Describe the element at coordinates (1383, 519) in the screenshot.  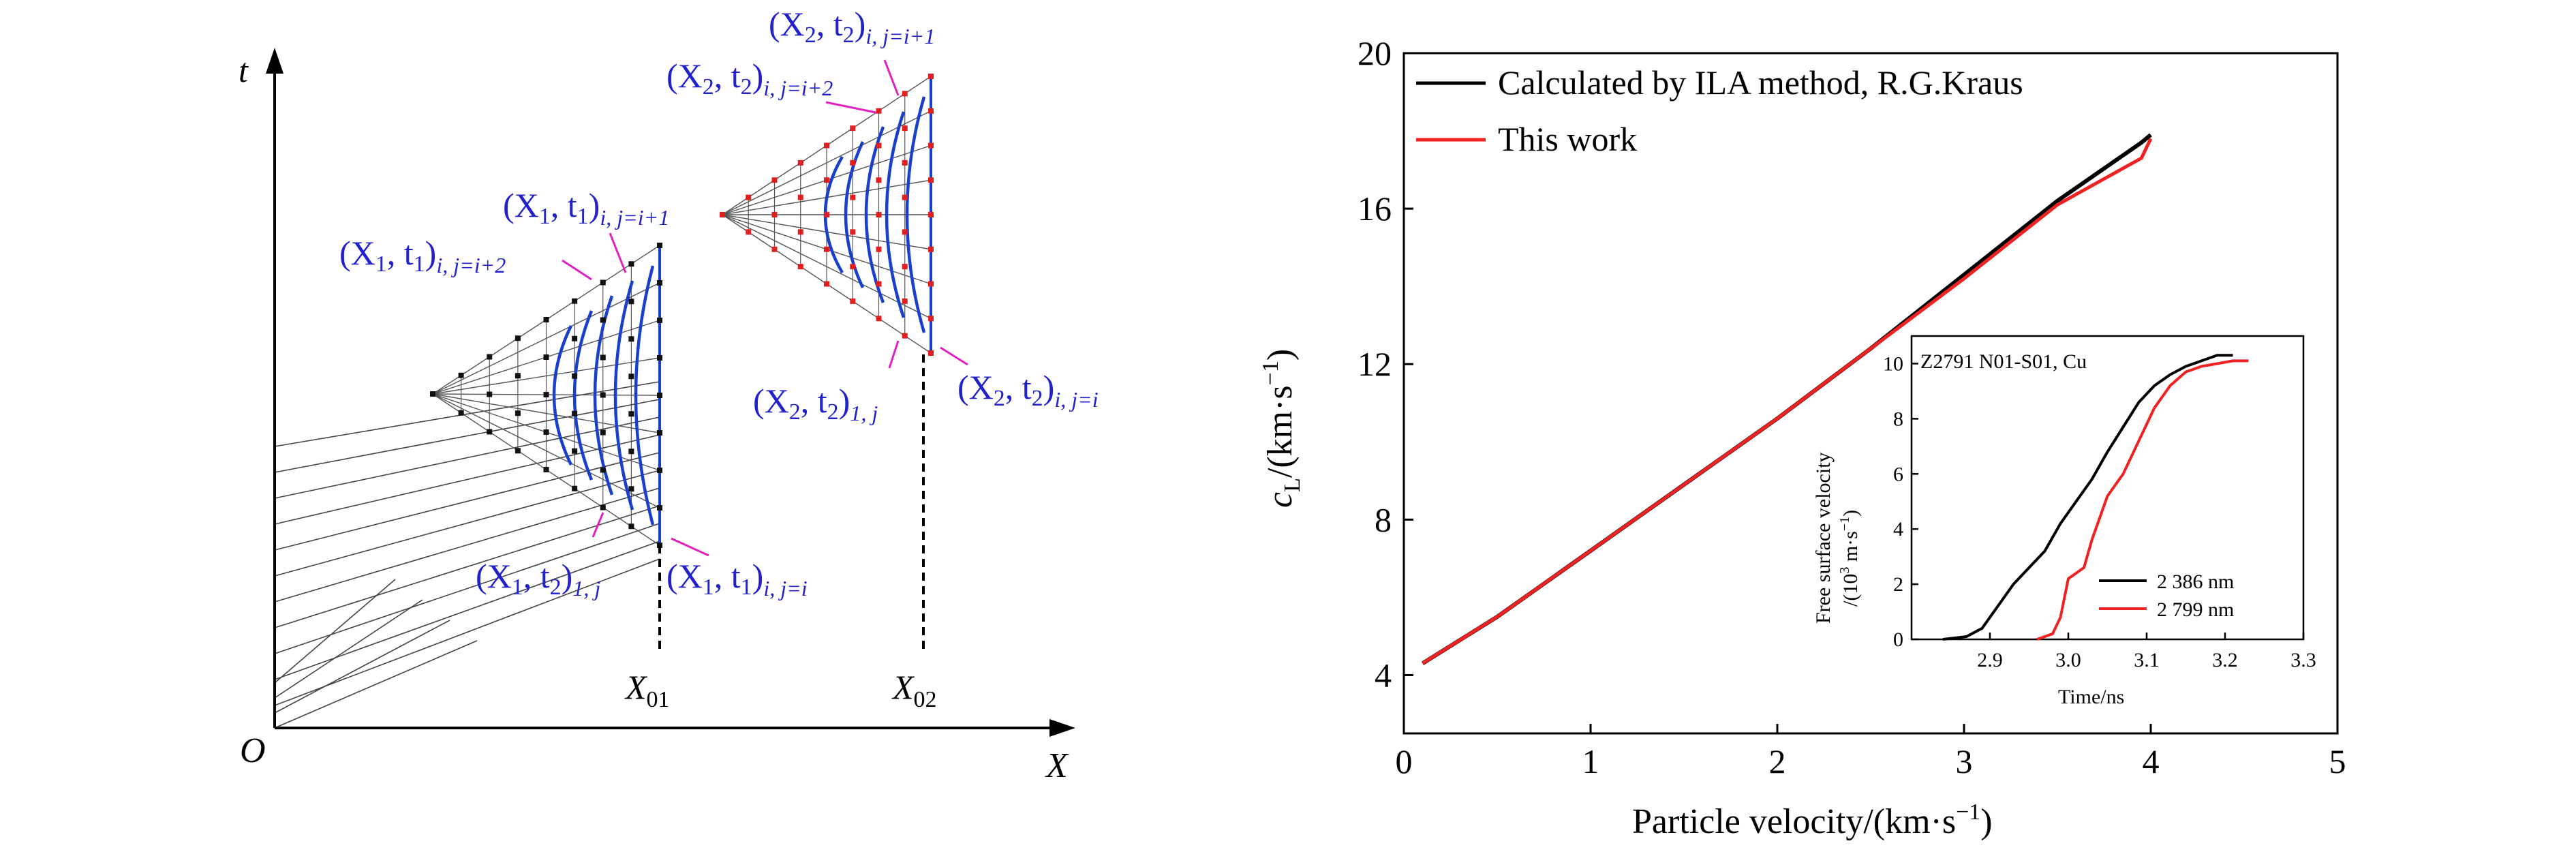
I see `main-ytick-label: 8` at that location.